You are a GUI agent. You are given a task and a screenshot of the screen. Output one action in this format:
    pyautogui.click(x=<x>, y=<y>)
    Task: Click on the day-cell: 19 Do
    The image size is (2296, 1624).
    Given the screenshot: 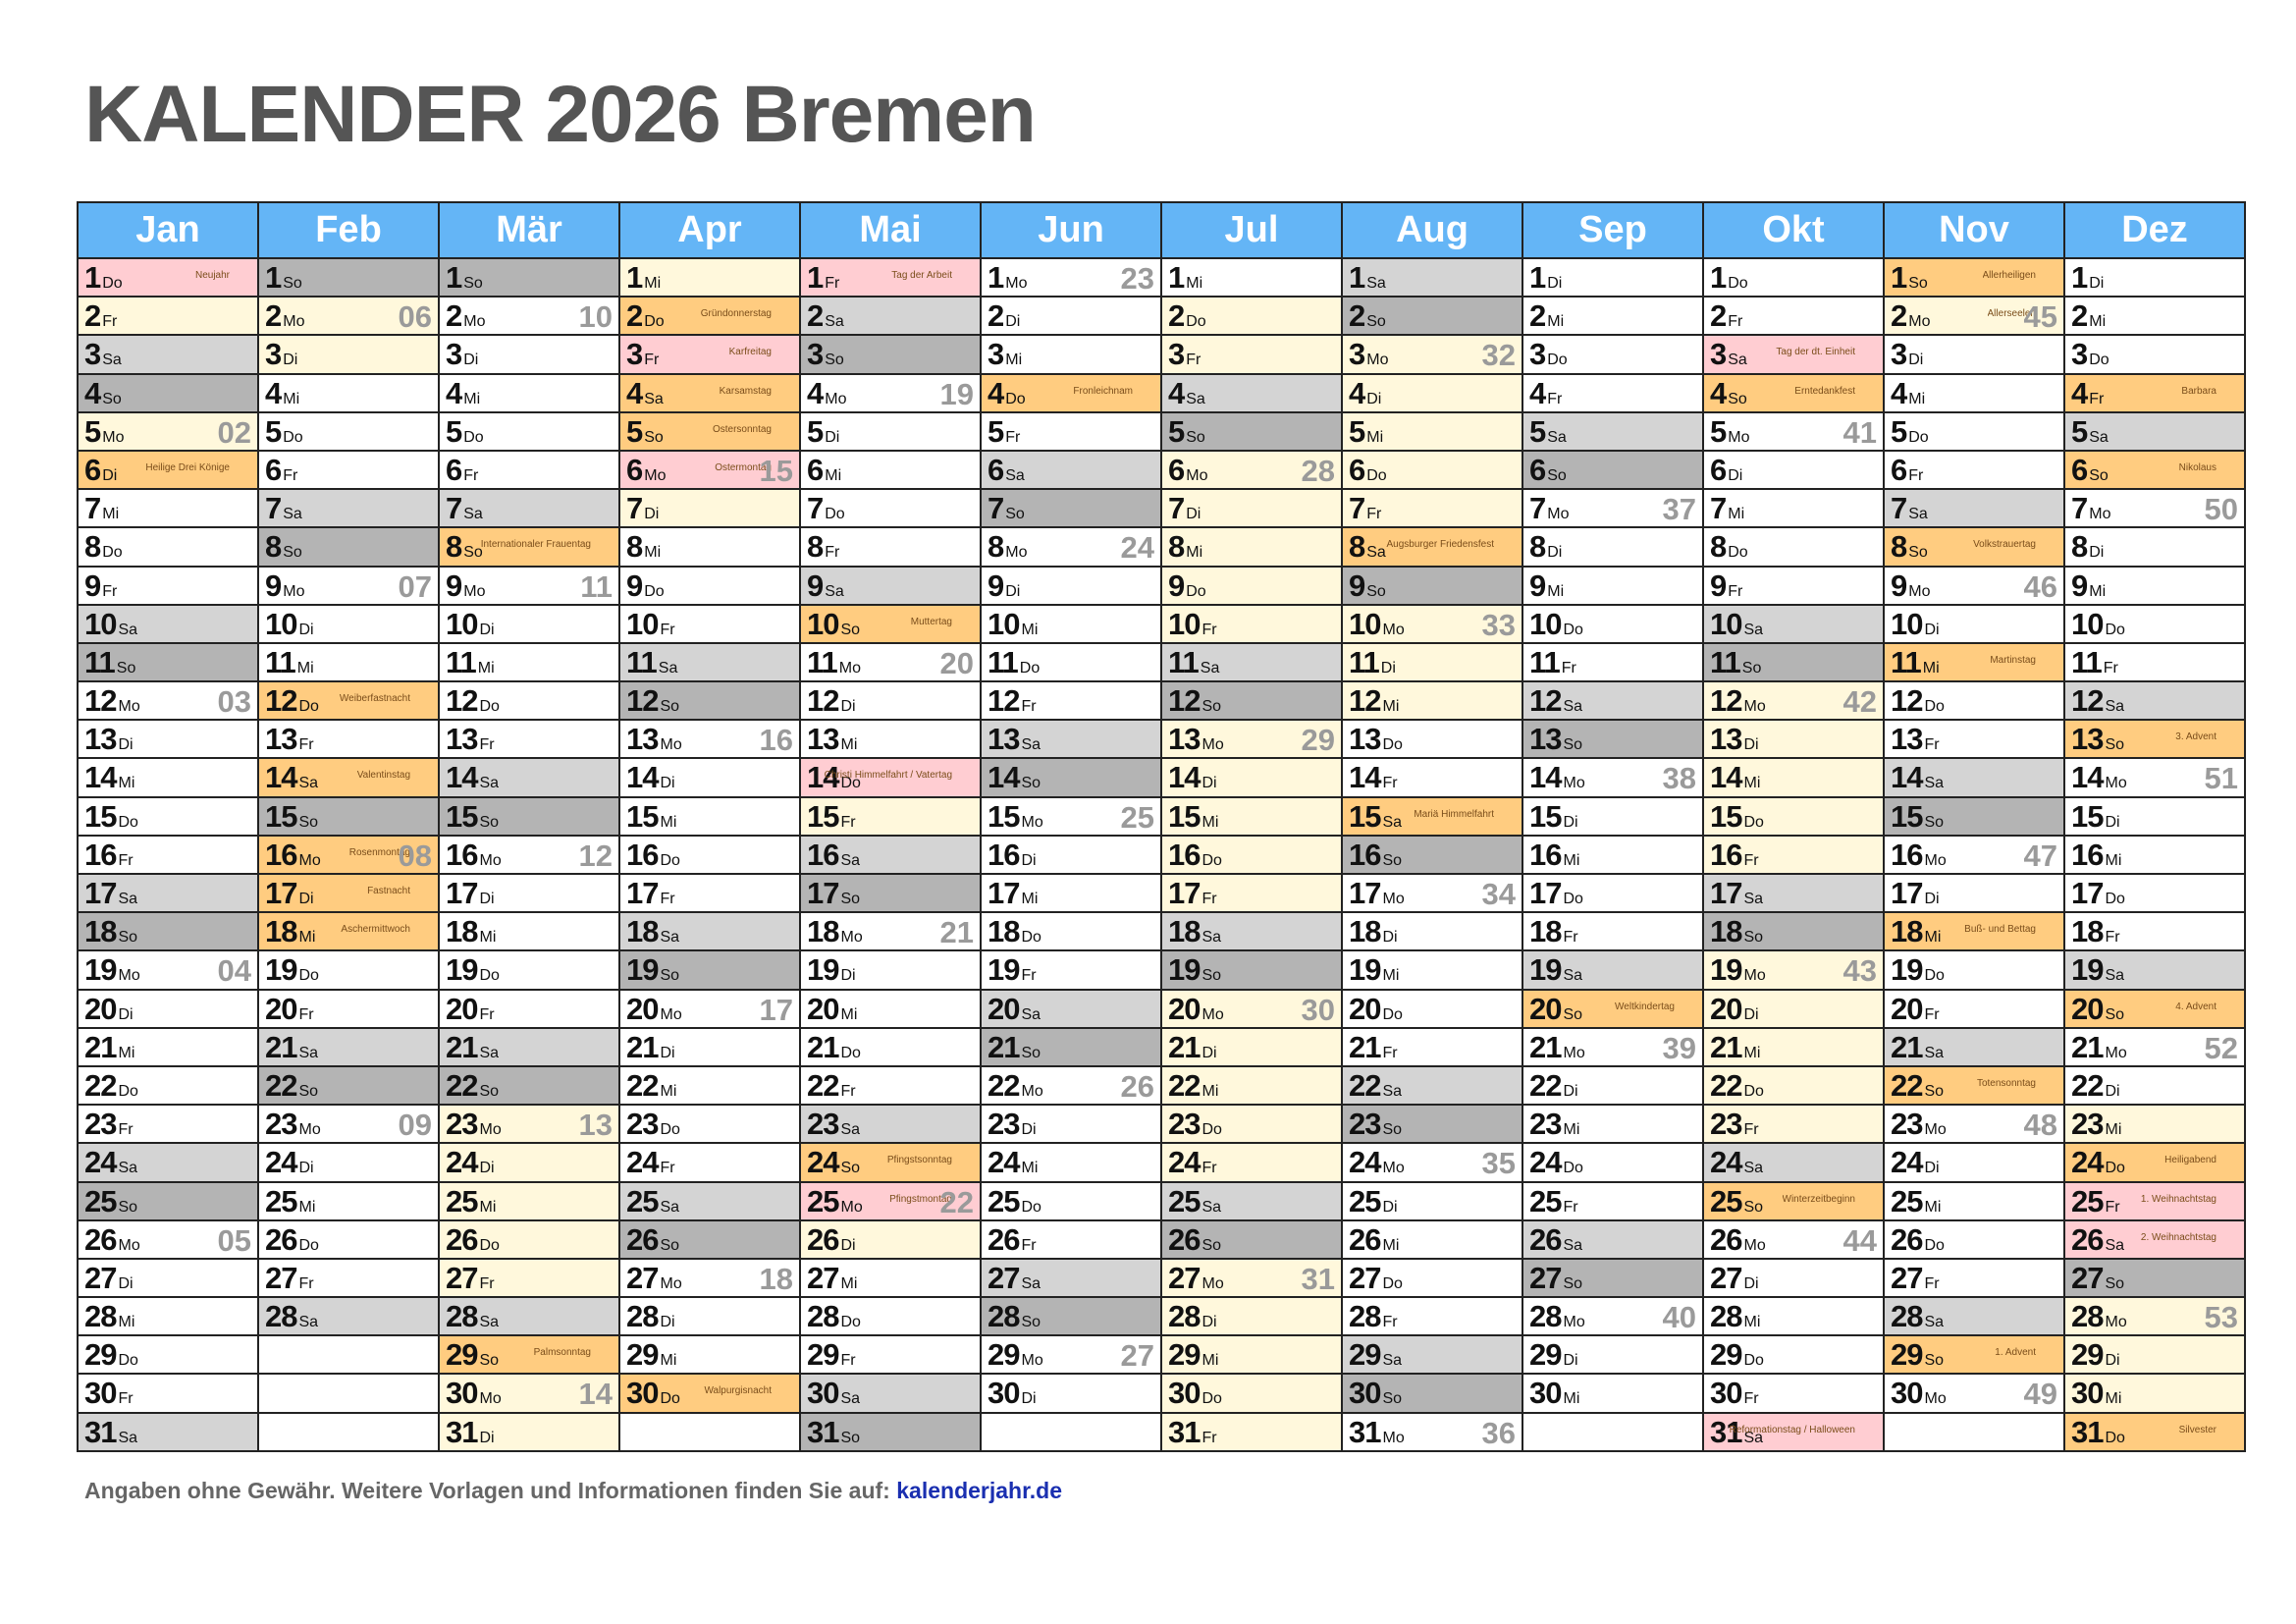 What is the action you would take?
    pyautogui.click(x=1973, y=969)
    